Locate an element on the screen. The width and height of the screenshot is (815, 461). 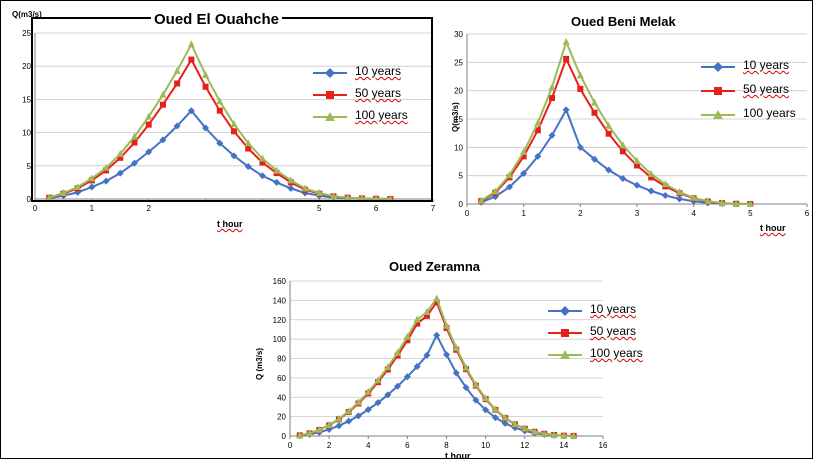
series-line is located at coordinates (436, 366).